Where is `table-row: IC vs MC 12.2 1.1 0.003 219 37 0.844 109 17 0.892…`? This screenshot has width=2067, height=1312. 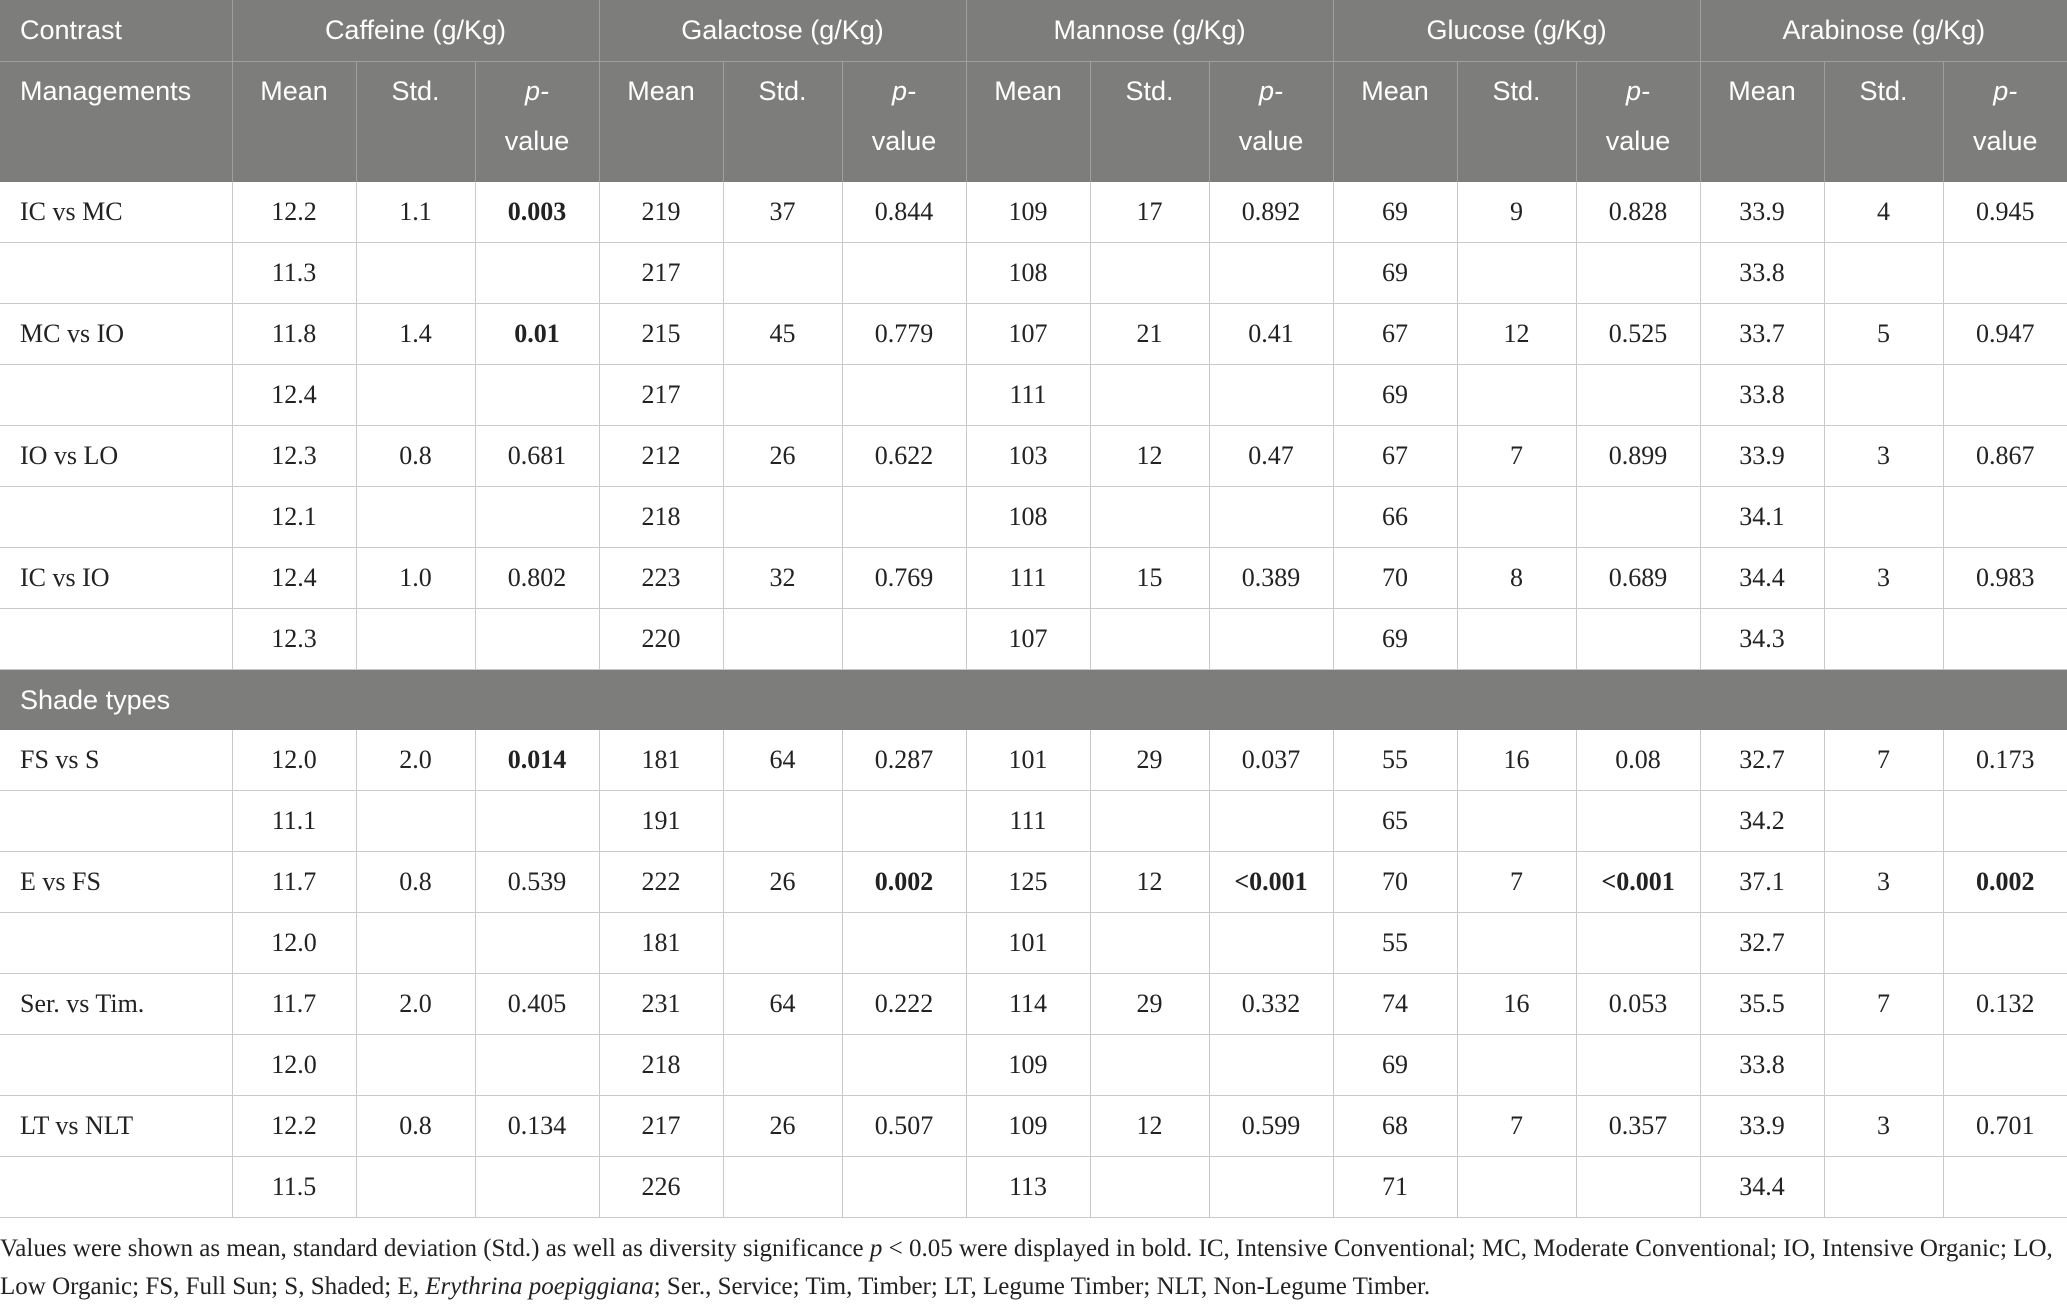 table-row: IC vs MC 12.2 1.1 0.003 219 37 0.844 109 17 0.892… is located at coordinates (1033, 212).